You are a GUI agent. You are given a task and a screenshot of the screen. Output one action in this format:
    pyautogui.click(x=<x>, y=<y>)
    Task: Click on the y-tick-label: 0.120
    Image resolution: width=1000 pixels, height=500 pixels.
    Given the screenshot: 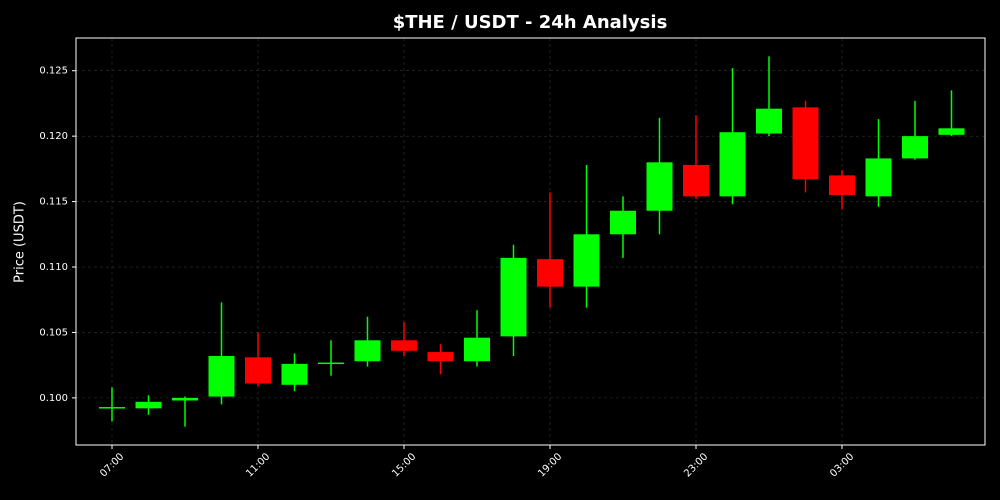 What is the action you would take?
    pyautogui.click(x=53, y=136)
    